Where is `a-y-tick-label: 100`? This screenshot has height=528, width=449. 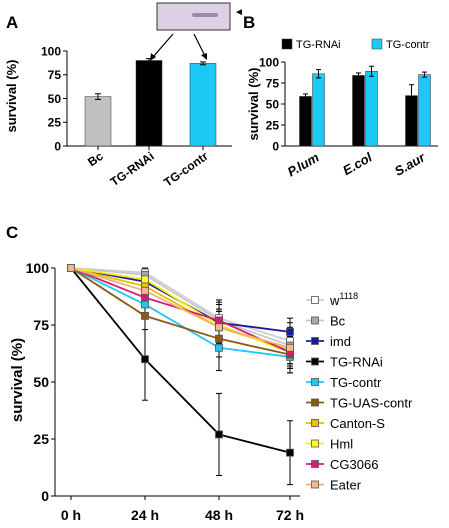 a-y-tick-label: 100 is located at coordinates (51, 51).